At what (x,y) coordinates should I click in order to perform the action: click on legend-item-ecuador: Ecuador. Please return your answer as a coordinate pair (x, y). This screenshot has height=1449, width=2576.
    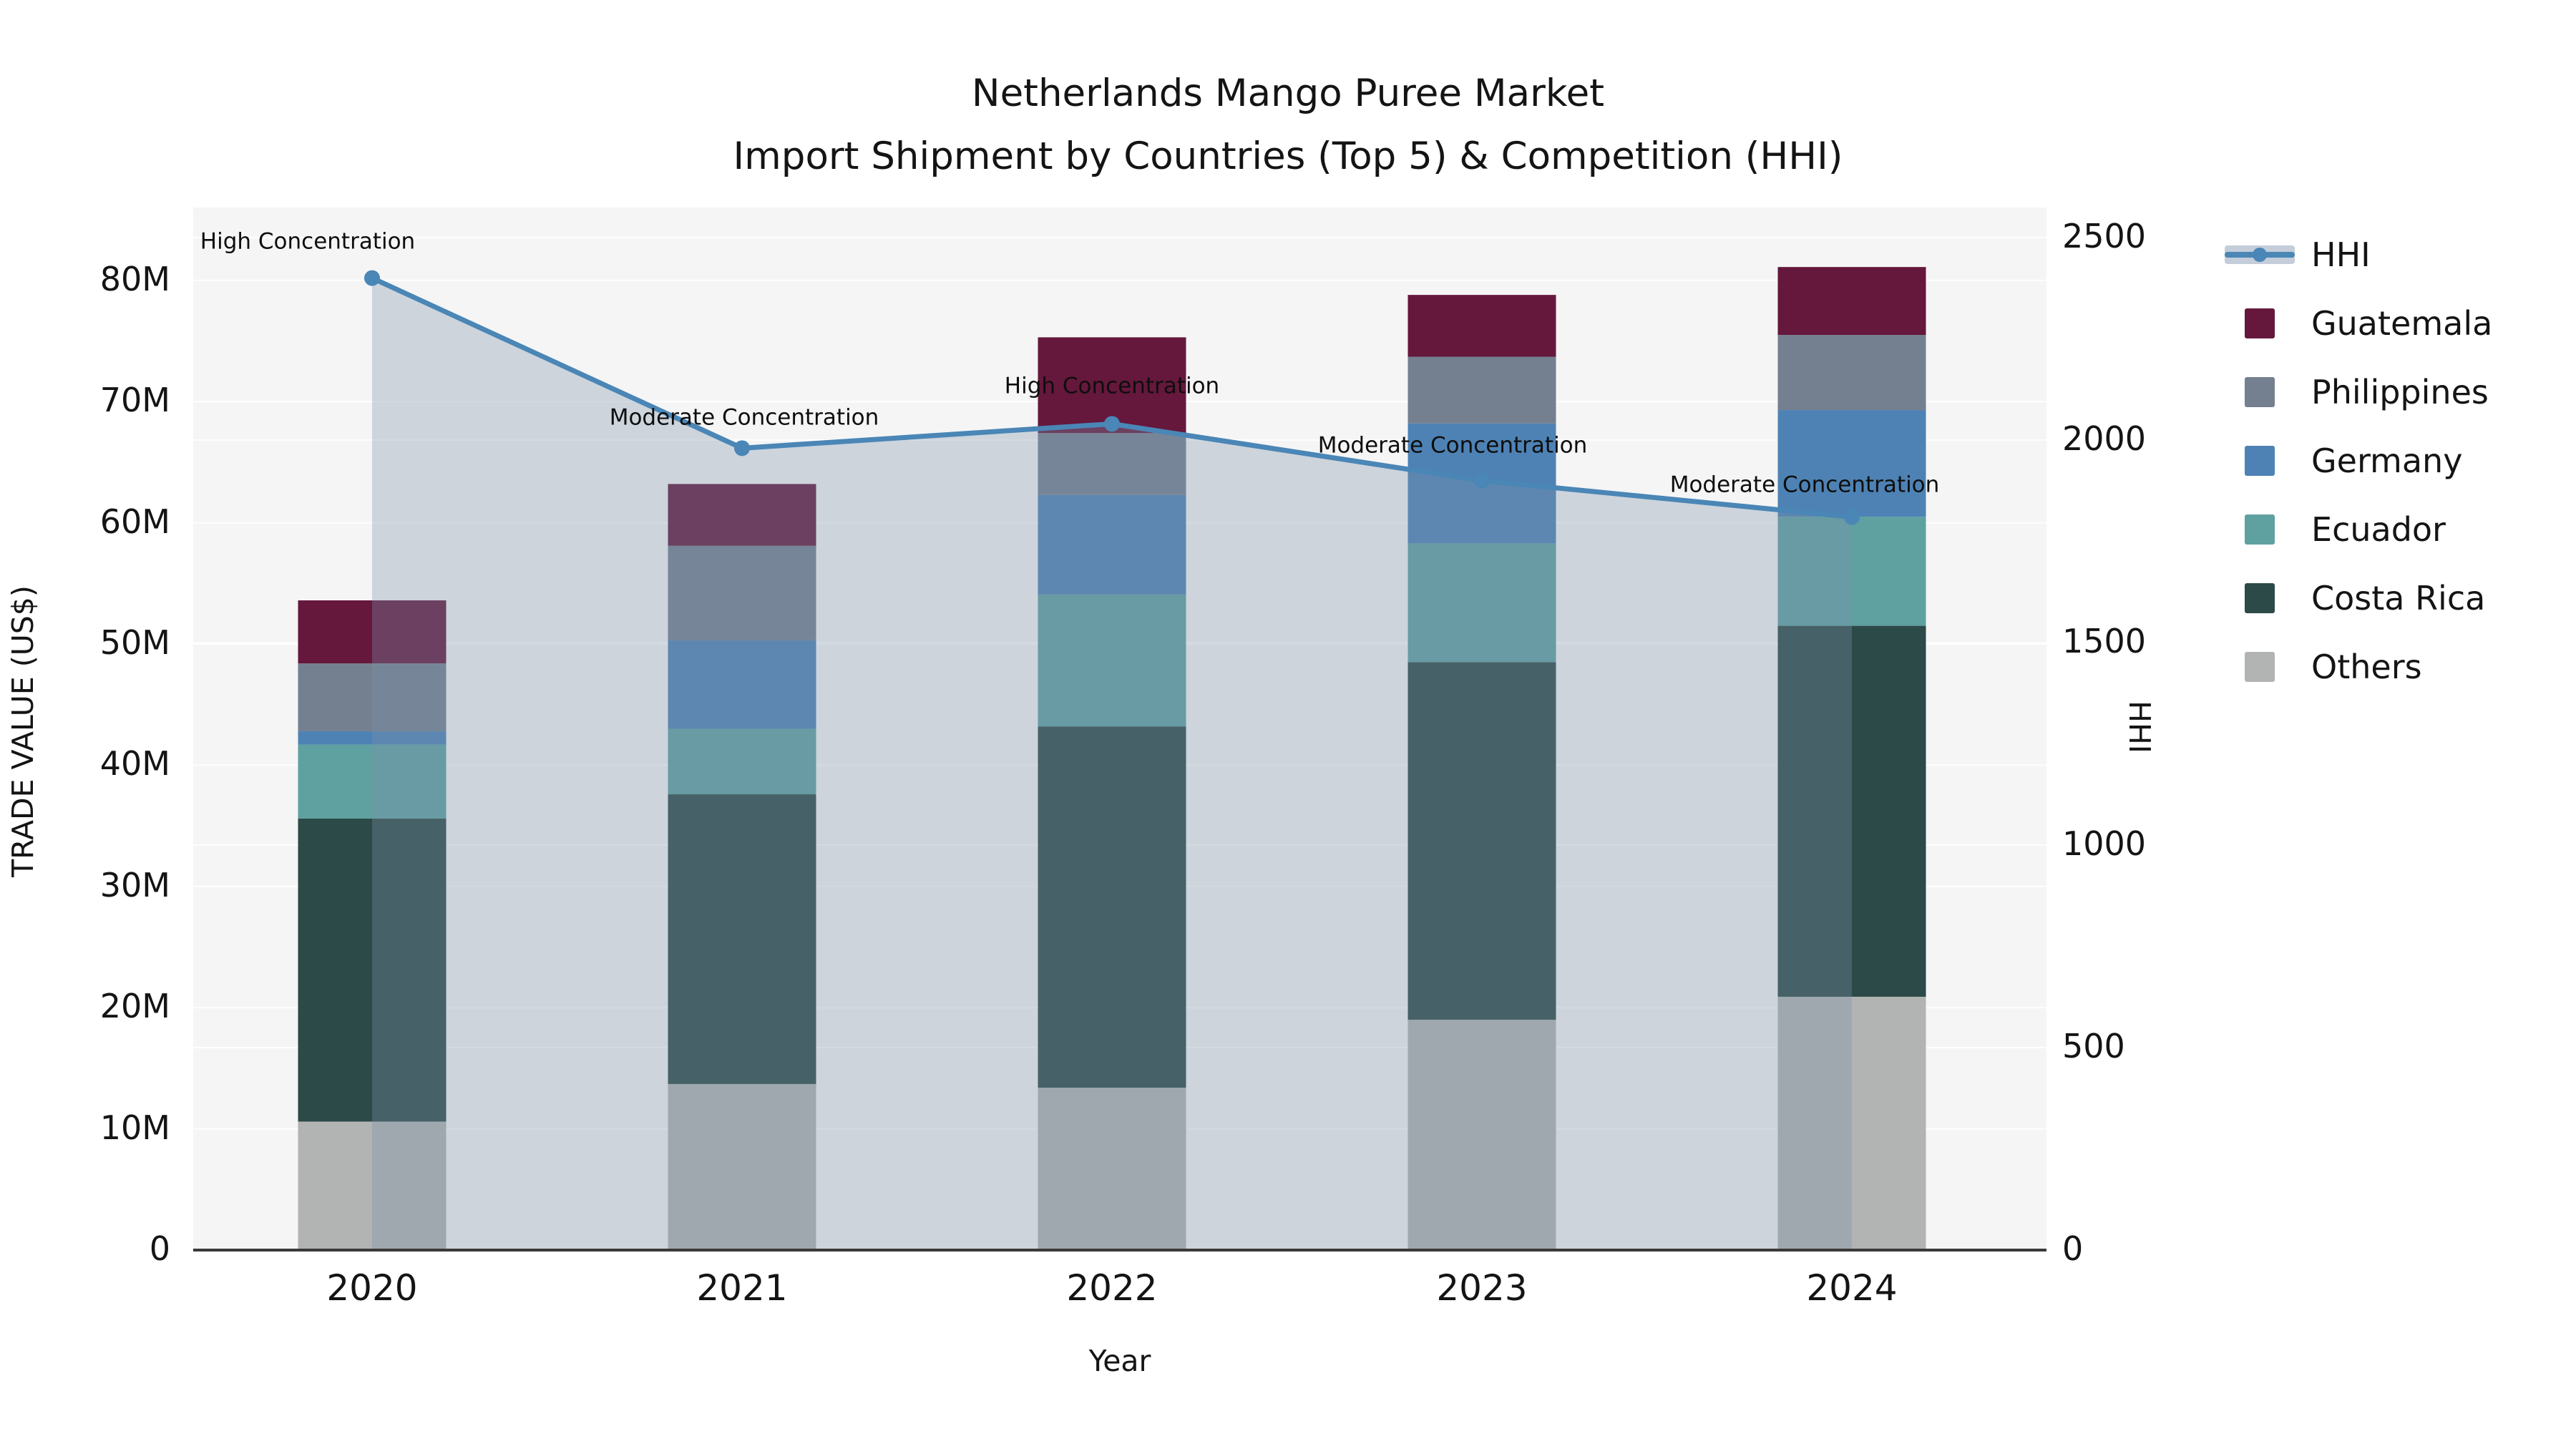
    Looking at the image, I should click on (2358, 529).